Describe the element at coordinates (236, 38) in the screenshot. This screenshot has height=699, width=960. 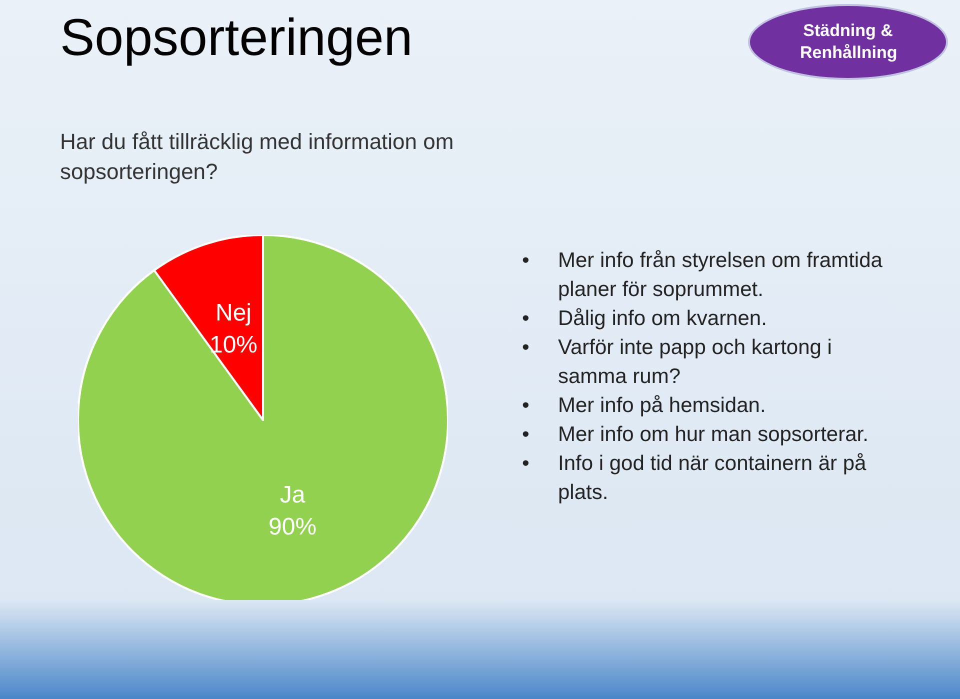
I see `chart-title: Sopsorteringen` at that location.